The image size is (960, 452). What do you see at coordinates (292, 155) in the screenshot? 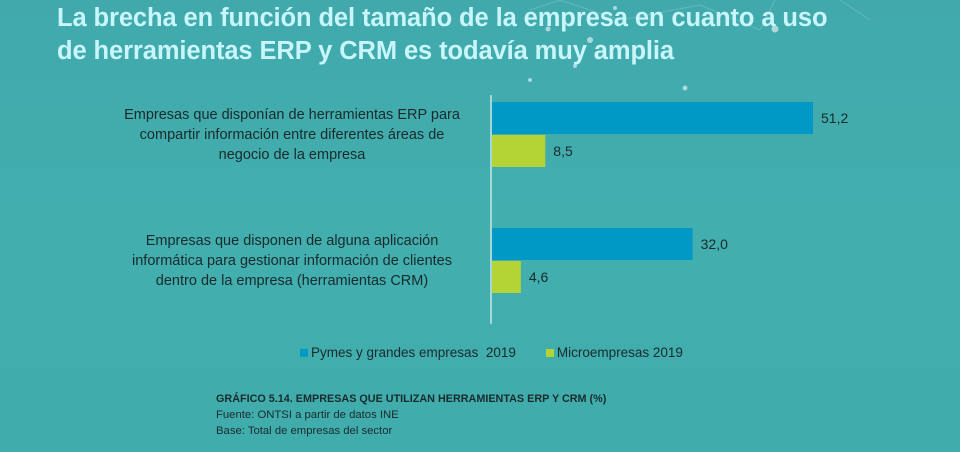
I see `category-label-line: negocio de la empresa` at bounding box center [292, 155].